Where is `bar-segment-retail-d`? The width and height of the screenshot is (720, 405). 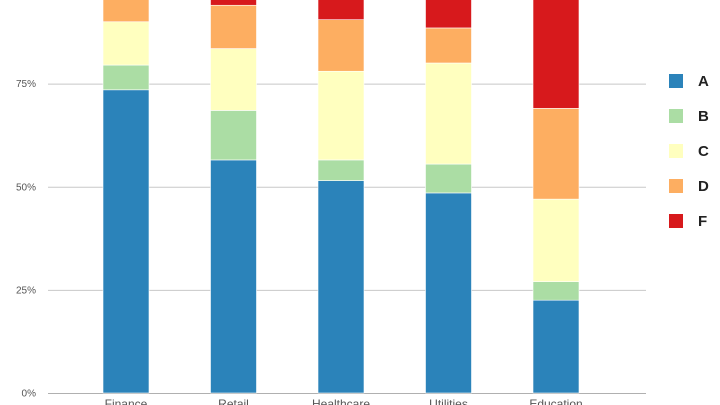
bar-segment-retail-d is located at coordinates (233, 26).